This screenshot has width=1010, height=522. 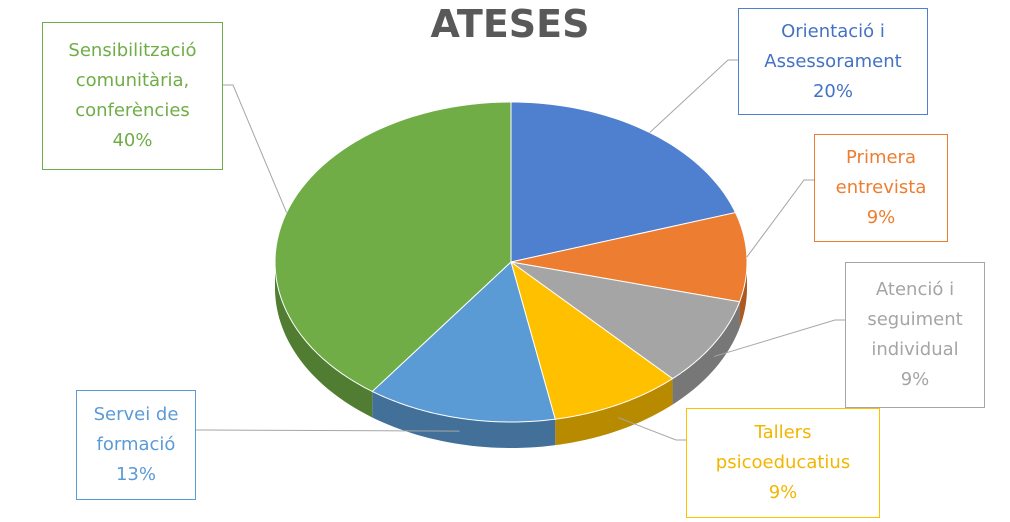 What do you see at coordinates (832, 91) in the screenshot?
I see `label-value: 20%` at bounding box center [832, 91].